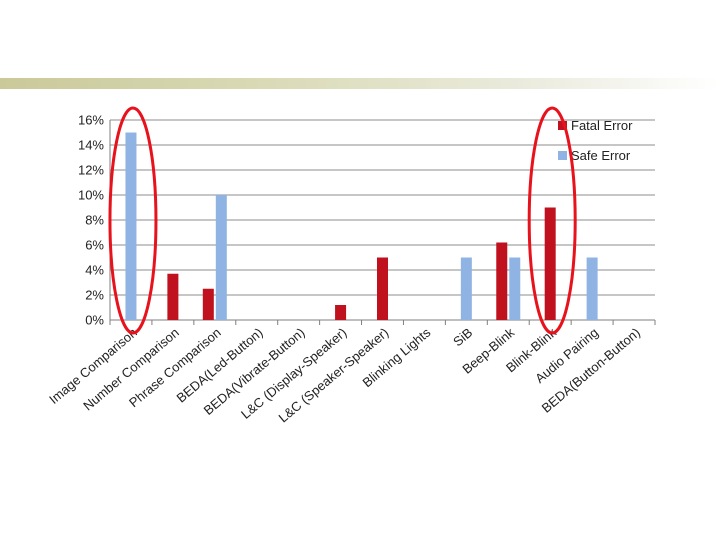 The height and width of the screenshot is (540, 720). Describe the element at coordinates (94, 320) in the screenshot. I see `y-tick-label: 0%` at that location.